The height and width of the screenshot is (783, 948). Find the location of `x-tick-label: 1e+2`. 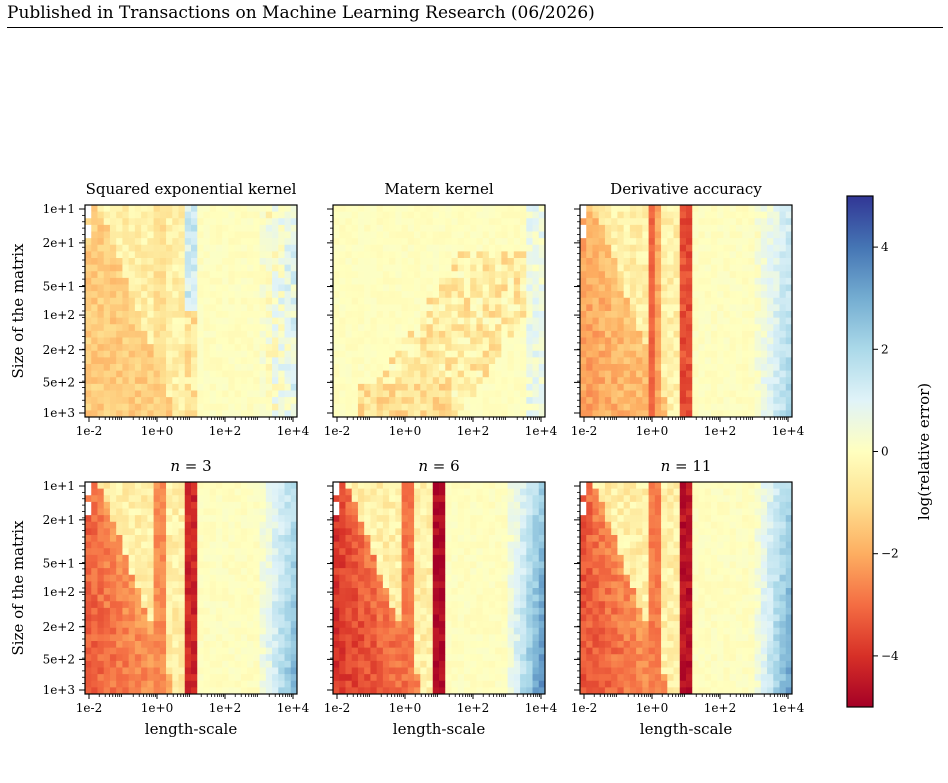

x-tick-label: 1e+2 is located at coordinates (225, 708).